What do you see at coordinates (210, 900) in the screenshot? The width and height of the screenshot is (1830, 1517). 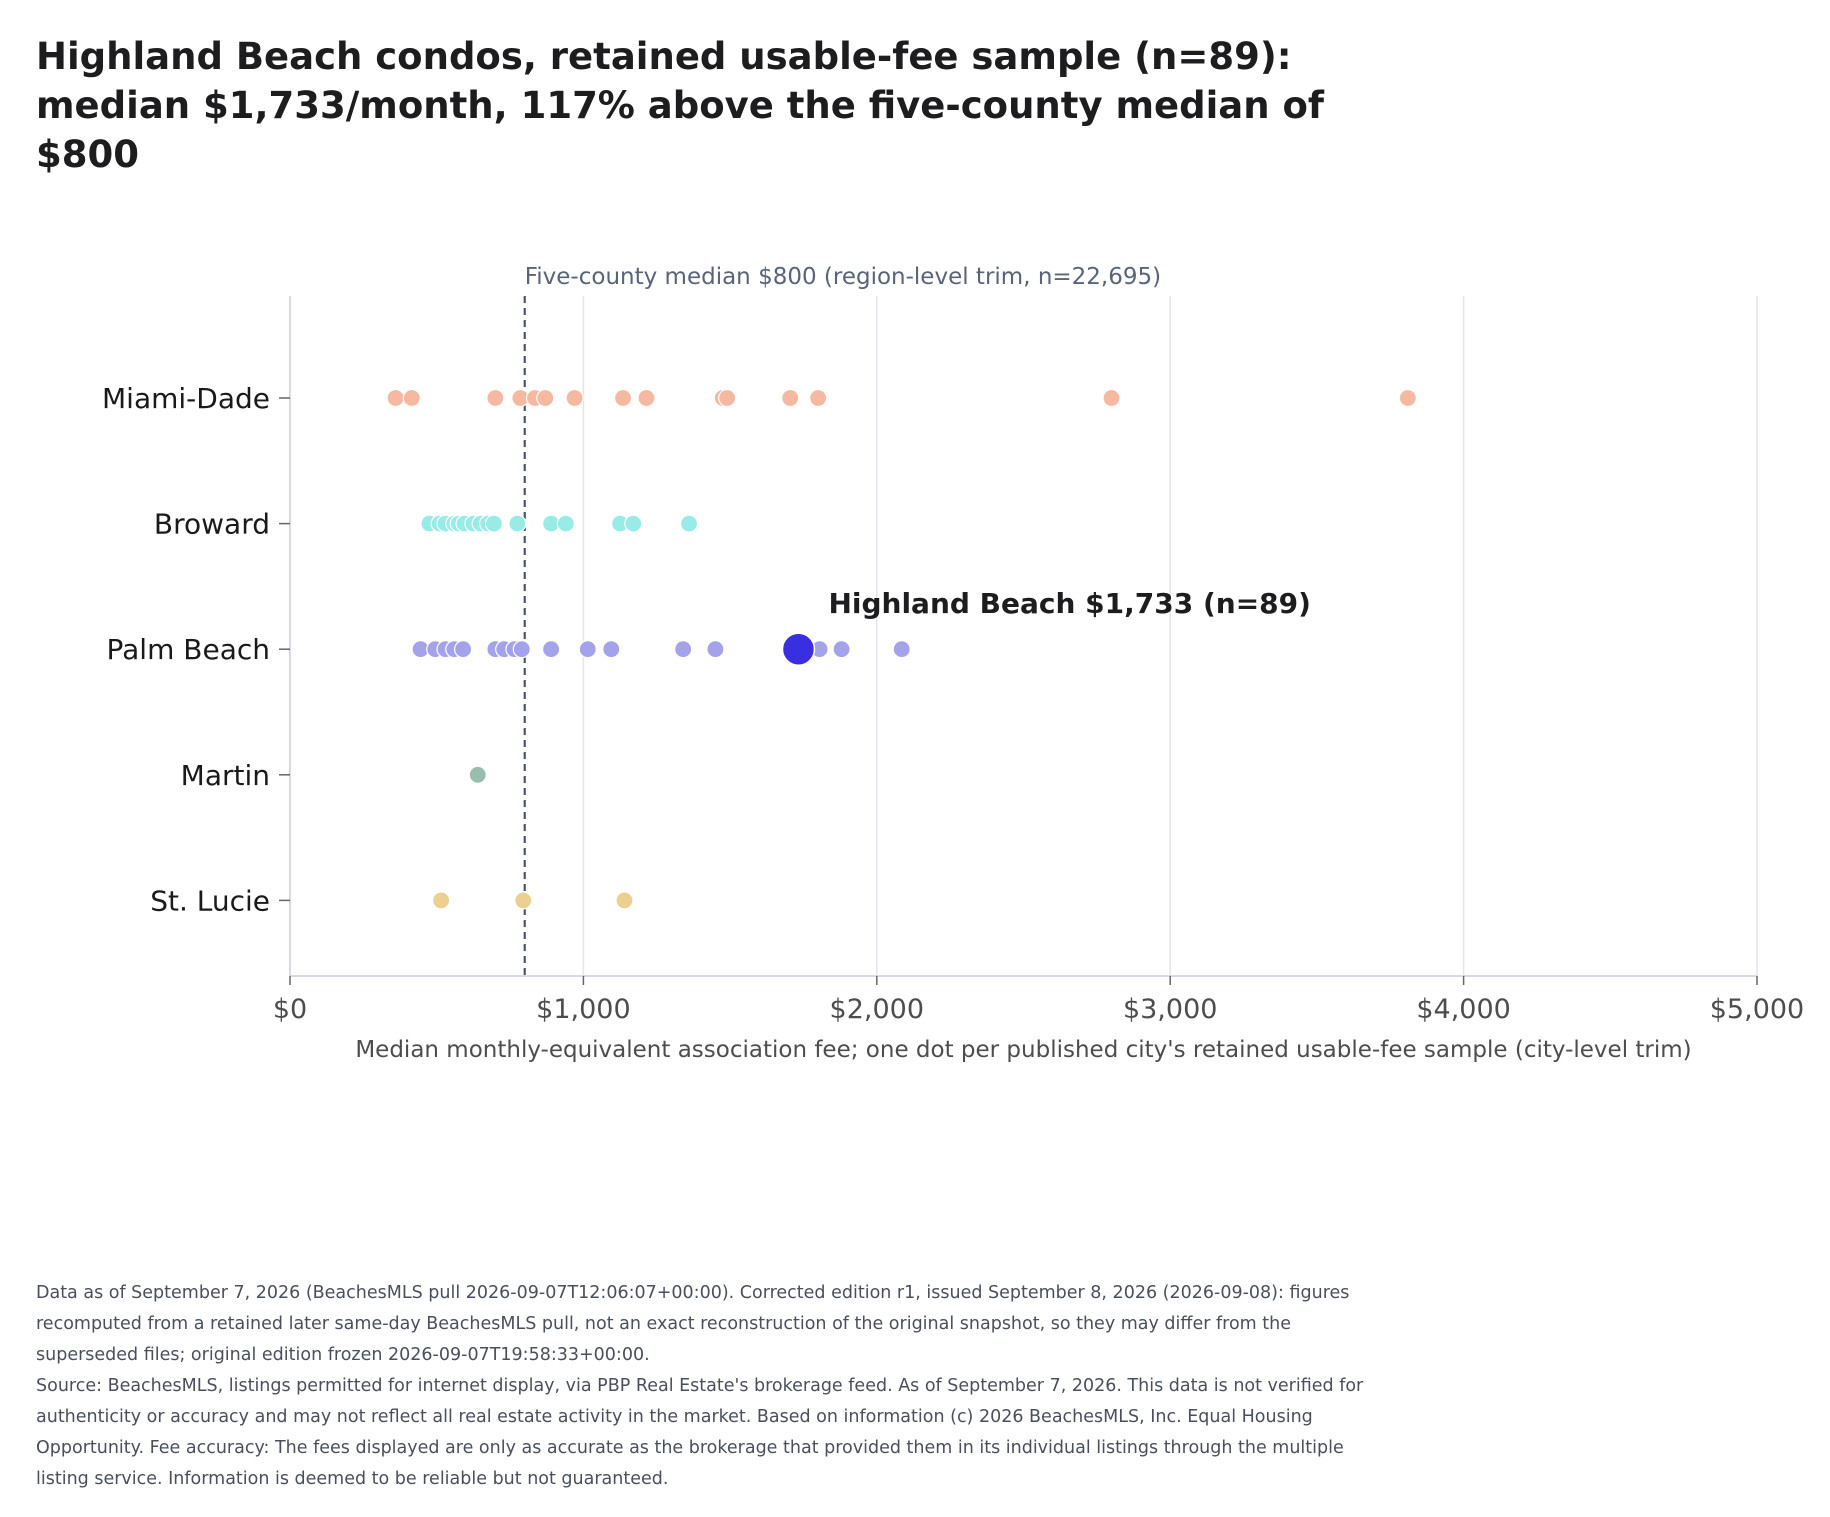 I see `category-label: St. Lucie` at bounding box center [210, 900].